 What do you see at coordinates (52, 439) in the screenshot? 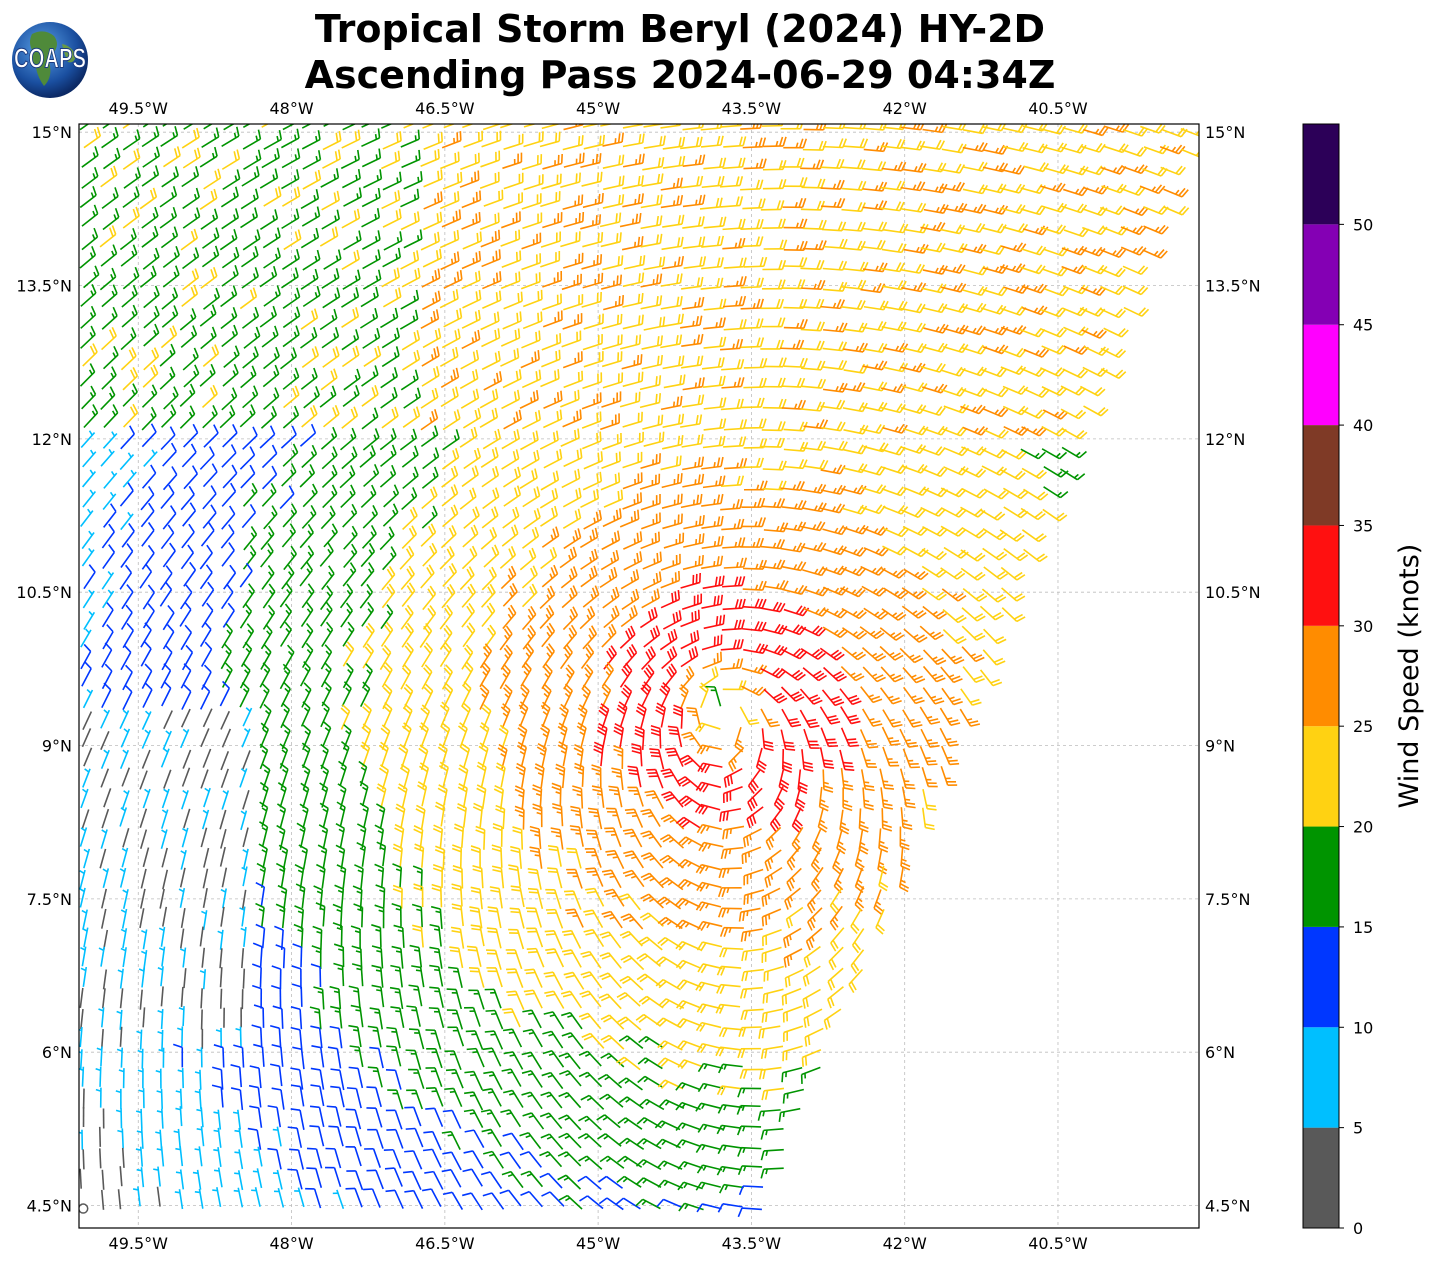
I see `lat-tick-label-left: 12°N` at bounding box center [52, 439].